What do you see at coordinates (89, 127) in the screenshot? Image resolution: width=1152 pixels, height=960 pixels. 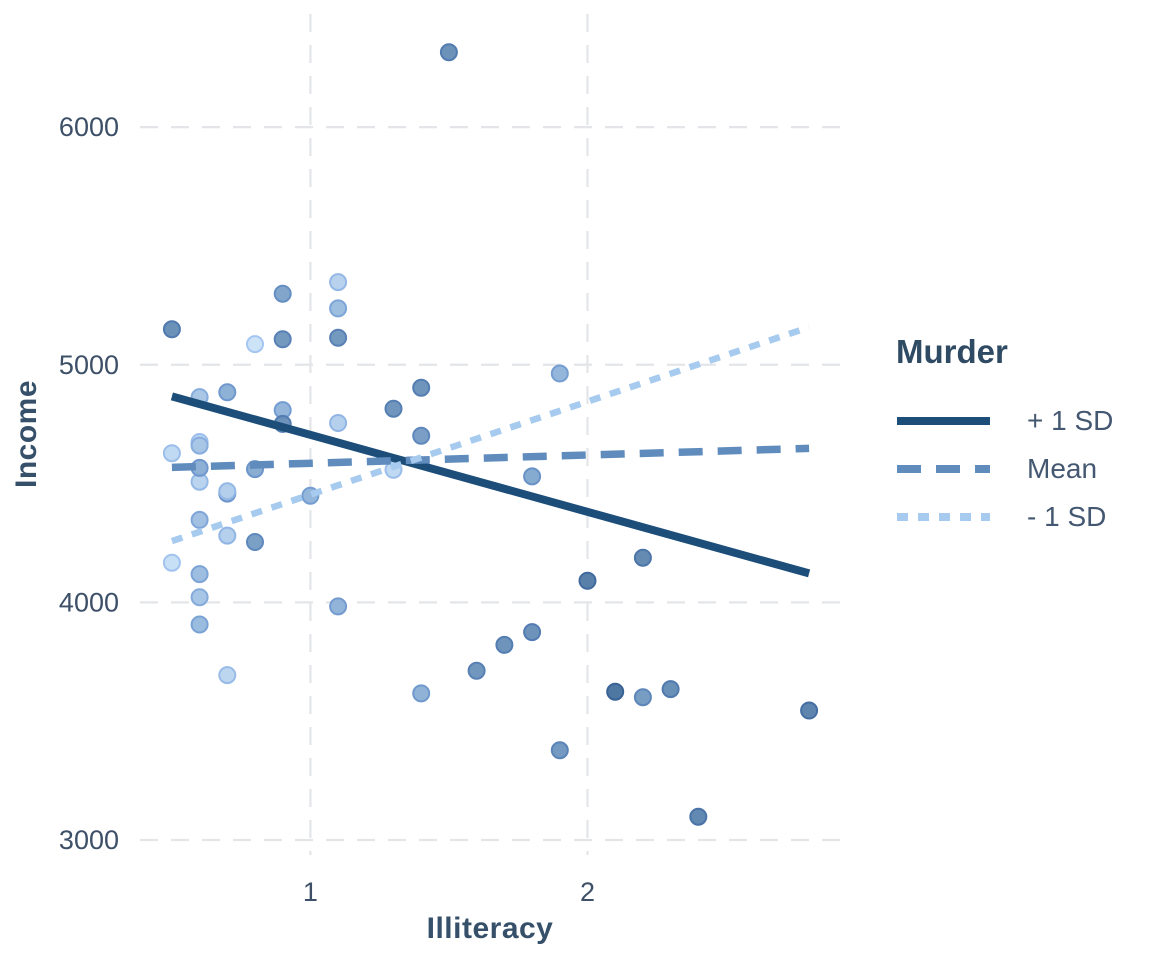 I see `y-tick-label: 6000` at bounding box center [89, 127].